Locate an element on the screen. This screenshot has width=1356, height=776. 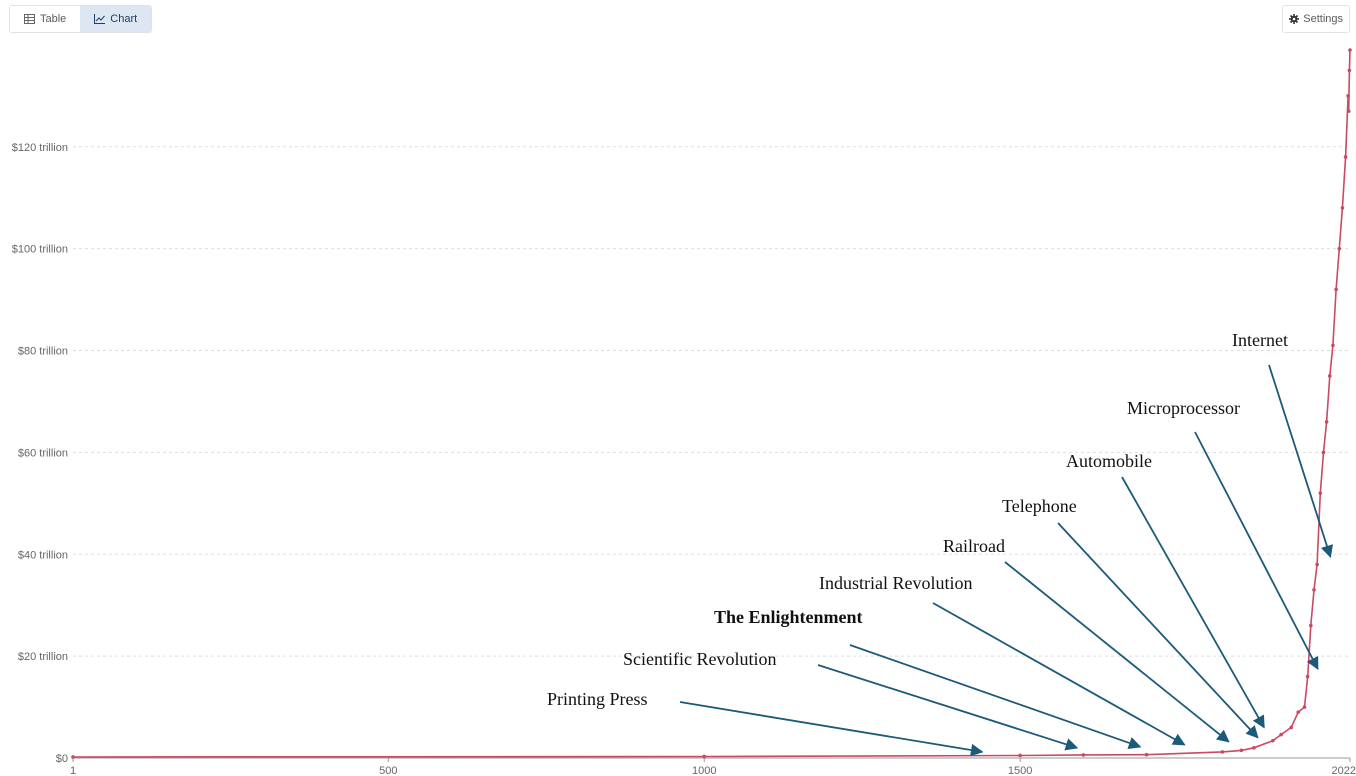
chart-tab: Chart is located at coordinates (116, 19).